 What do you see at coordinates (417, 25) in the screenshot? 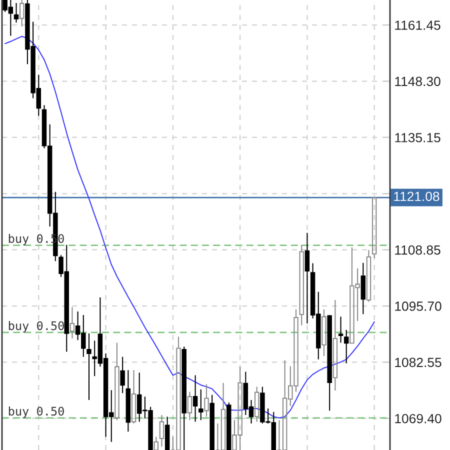
I see `y-tick-label: 1161.45` at bounding box center [417, 25].